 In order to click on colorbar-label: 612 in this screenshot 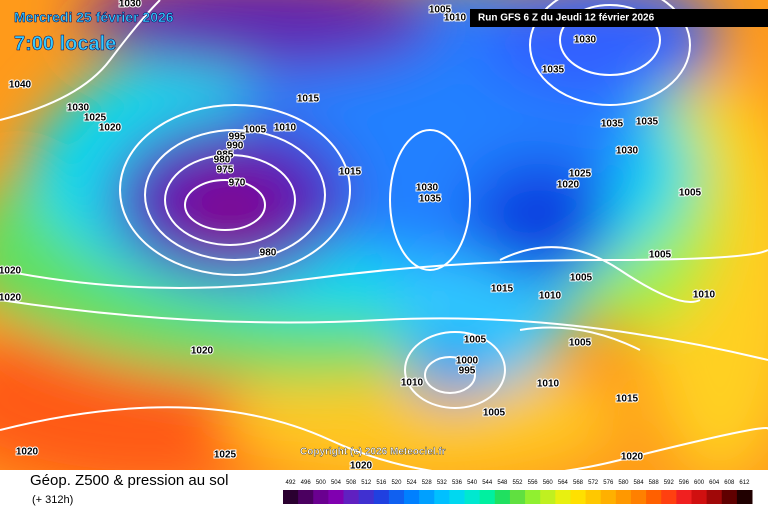, I will do `click(744, 483)`.